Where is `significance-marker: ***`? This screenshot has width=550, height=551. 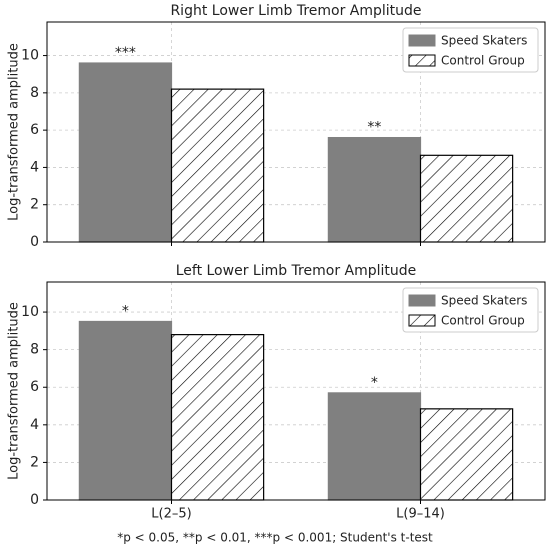
significance-marker: *** is located at coordinates (125, 53).